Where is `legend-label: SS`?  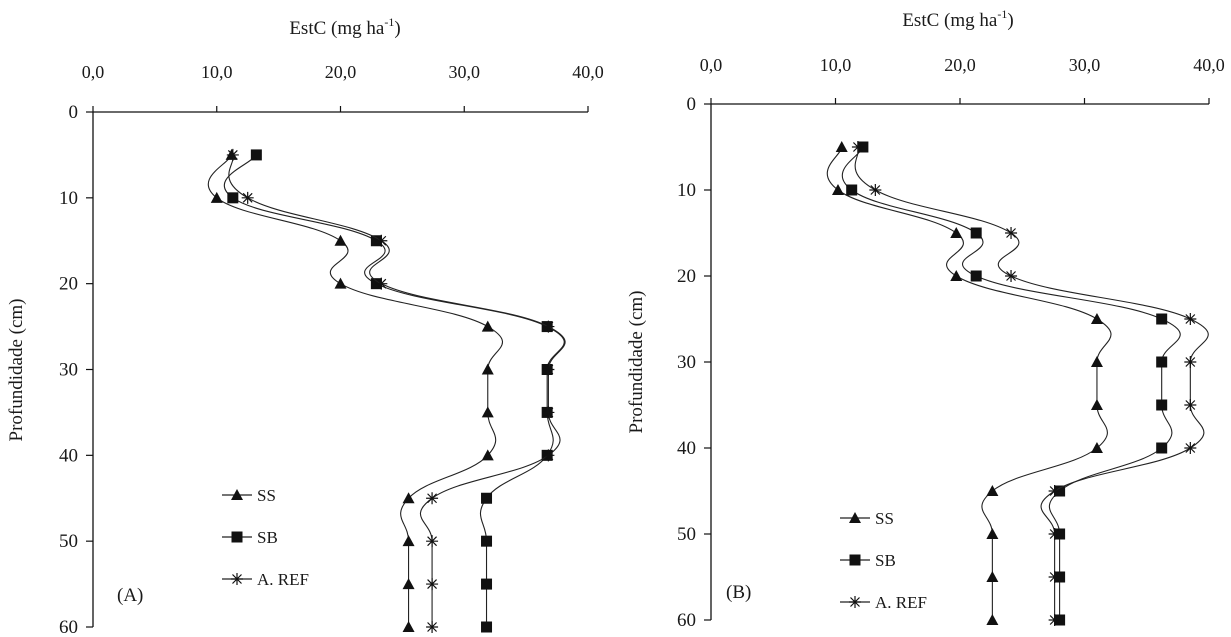
legend-label: SS is located at coordinates (266, 495).